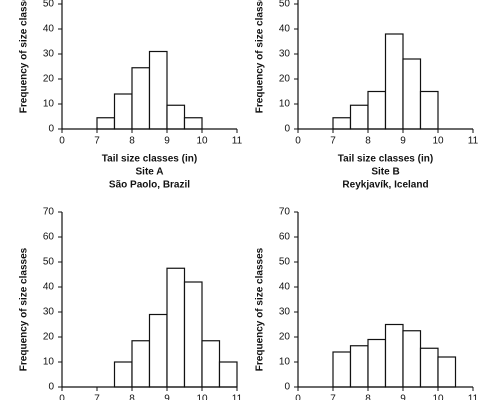 This screenshot has height=400, width=495. Describe the element at coordinates (150, 172) in the screenshot. I see `chart-title: Site A` at that location.